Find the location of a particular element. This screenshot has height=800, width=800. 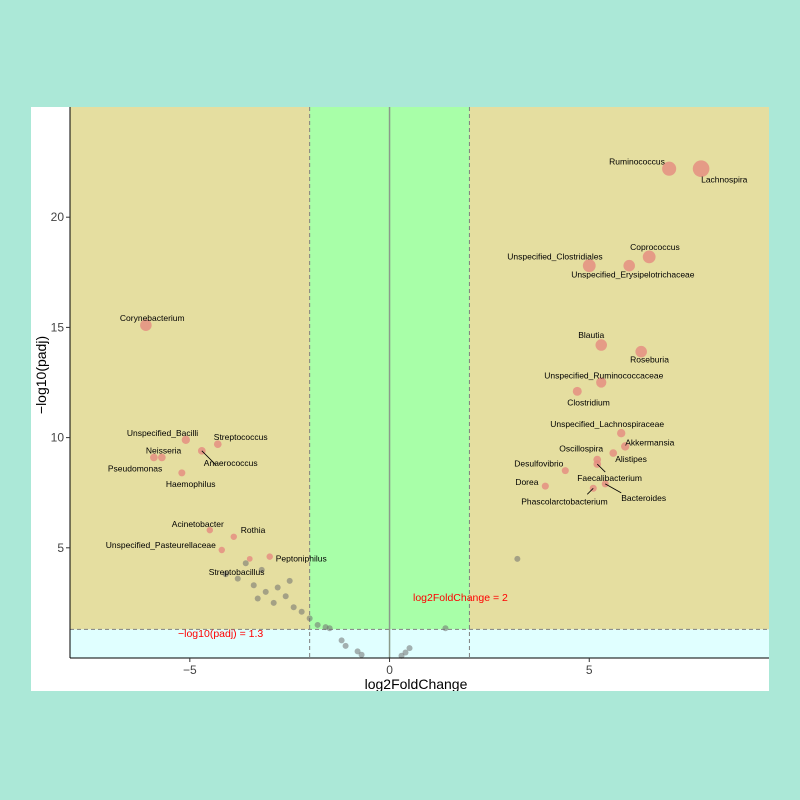

point-unspecified_bacilli is located at coordinates (185, 439).